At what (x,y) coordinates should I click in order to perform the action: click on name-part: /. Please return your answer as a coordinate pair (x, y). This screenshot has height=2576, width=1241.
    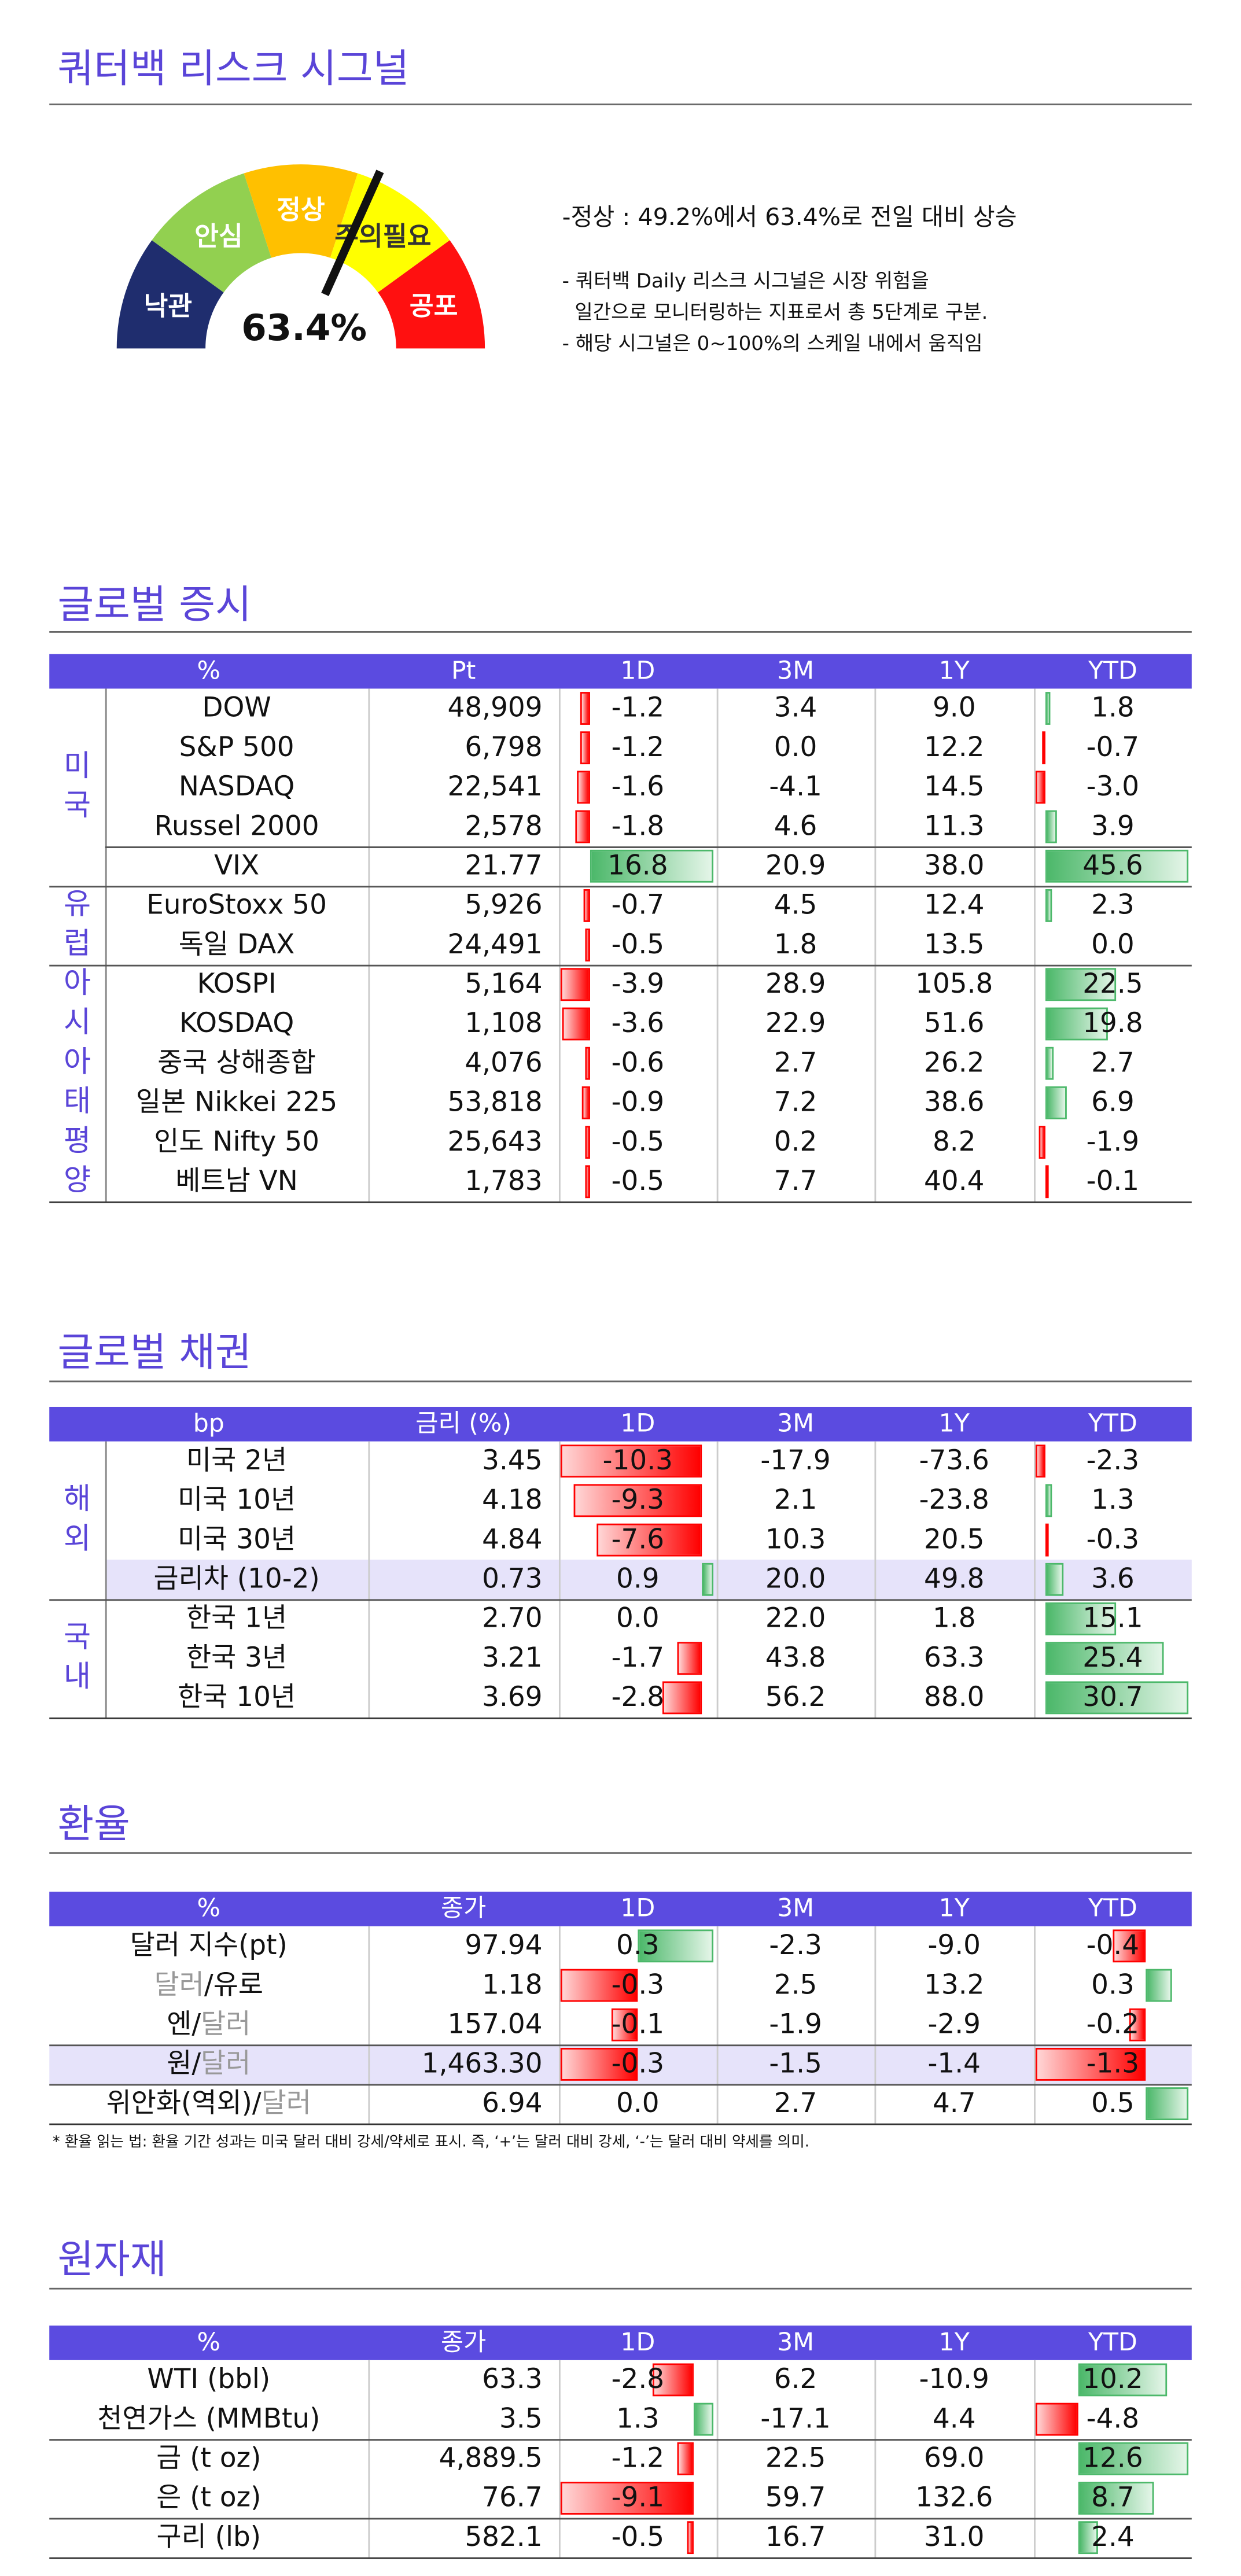
    Looking at the image, I should click on (208, 1984).